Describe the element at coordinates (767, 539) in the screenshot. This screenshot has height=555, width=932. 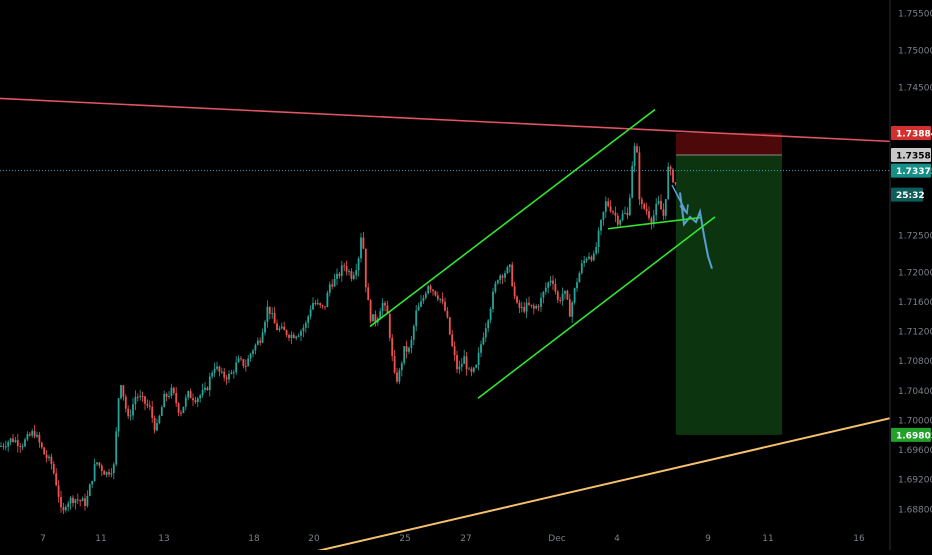
I see `x-tick-label: 11` at that location.